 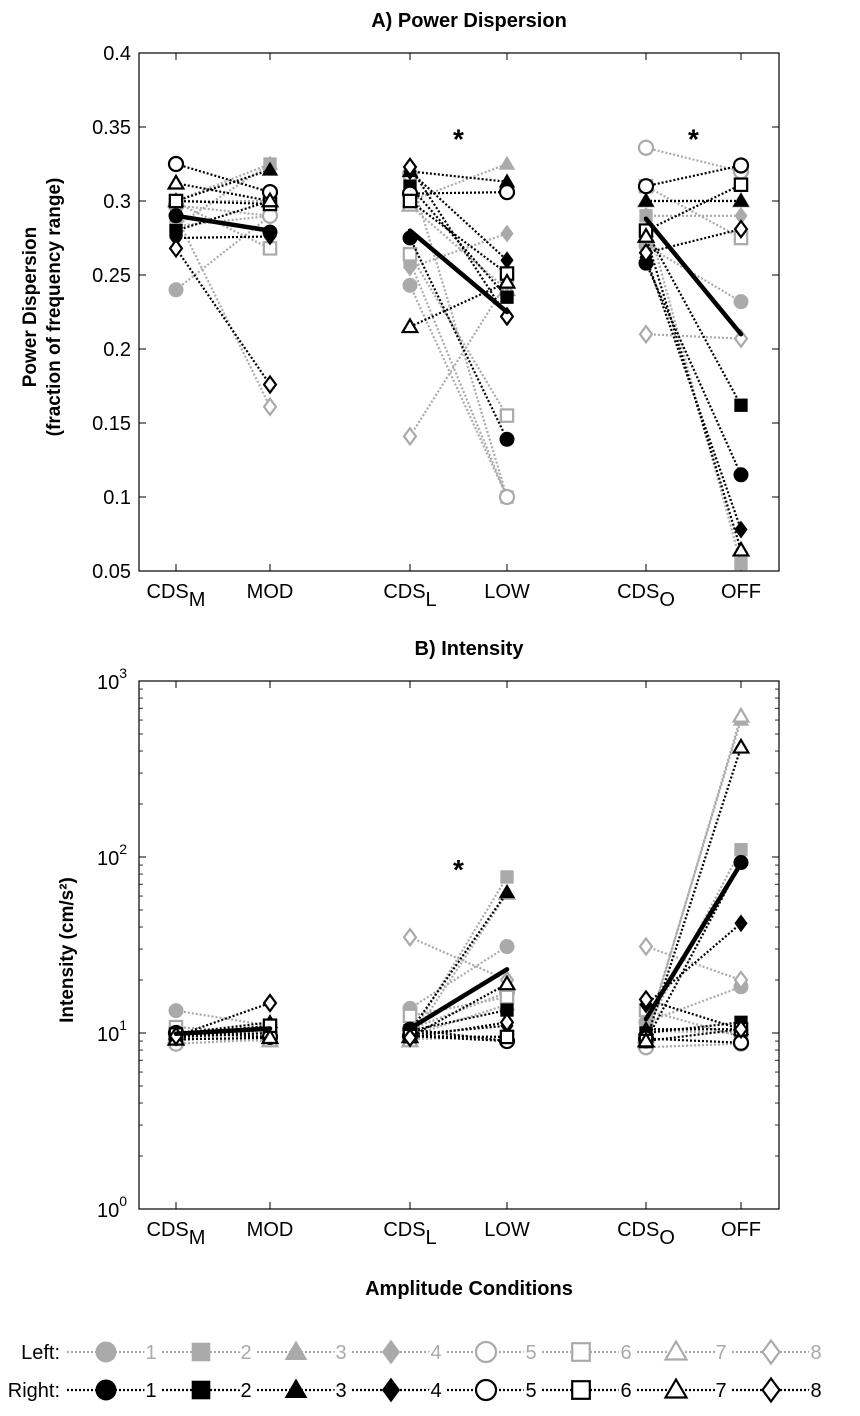 What do you see at coordinates (111, 128) in the screenshot?
I see `y-tick-label: 0.35` at bounding box center [111, 128].